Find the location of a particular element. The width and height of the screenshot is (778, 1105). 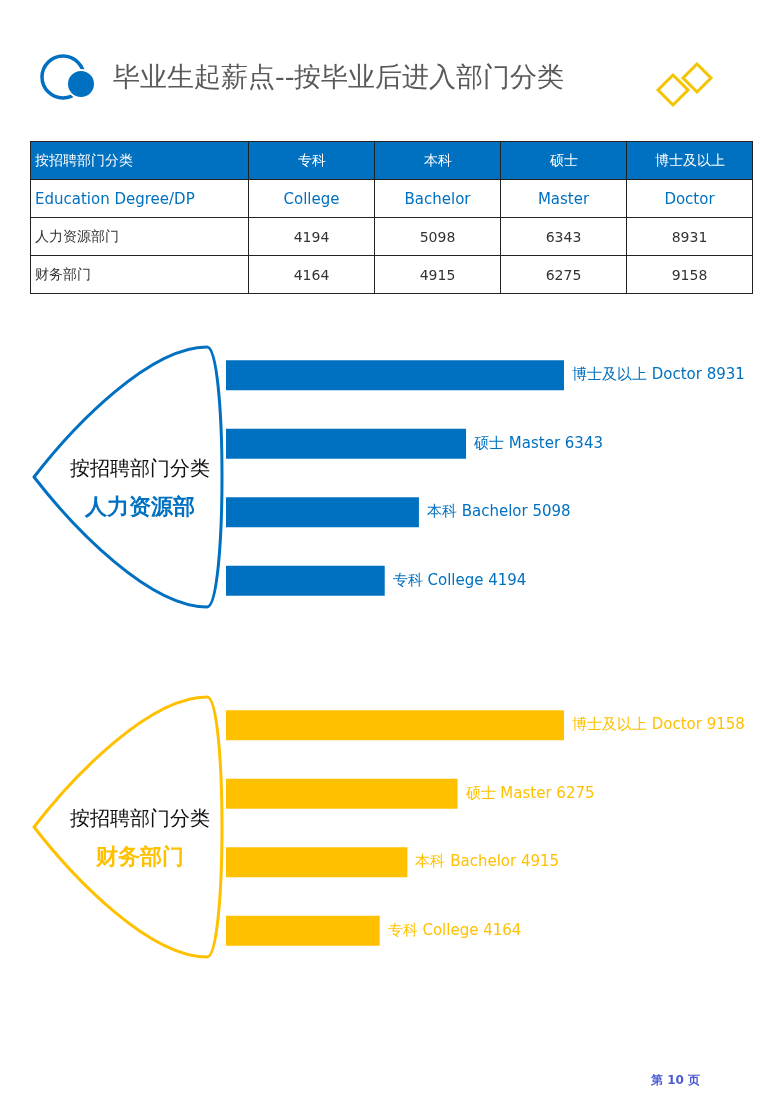

data-label: 6343 is located at coordinates (563, 236).